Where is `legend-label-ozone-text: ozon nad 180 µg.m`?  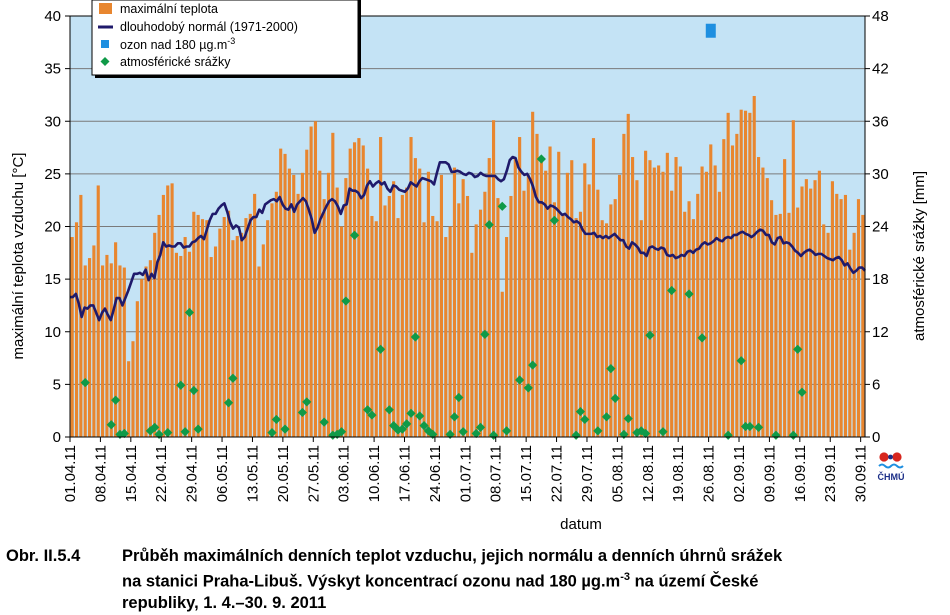 legend-label-ozone-text: ozon nad 180 µg.m is located at coordinates (173, 45).